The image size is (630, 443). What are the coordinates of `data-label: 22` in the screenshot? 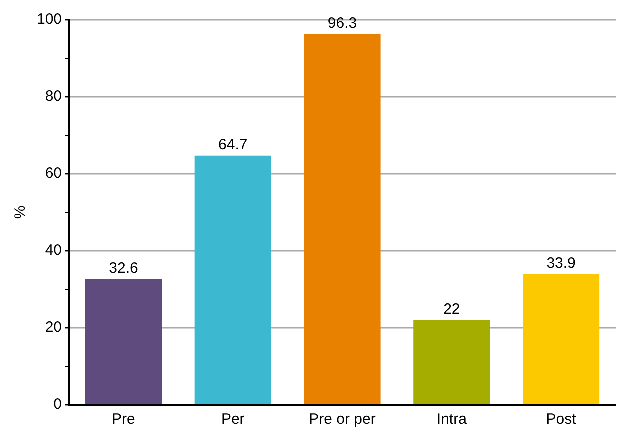 It's located at (452, 309).